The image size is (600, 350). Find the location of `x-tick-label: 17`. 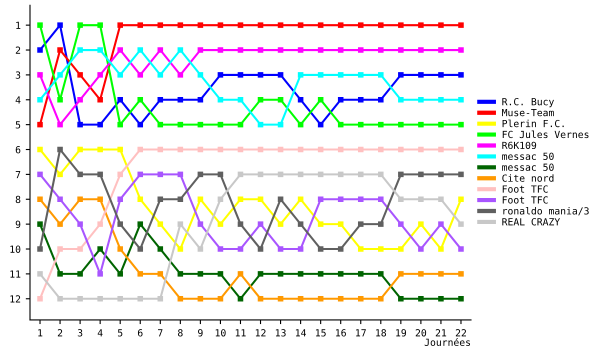

x-tick-label: 17 is located at coordinates (361, 332).